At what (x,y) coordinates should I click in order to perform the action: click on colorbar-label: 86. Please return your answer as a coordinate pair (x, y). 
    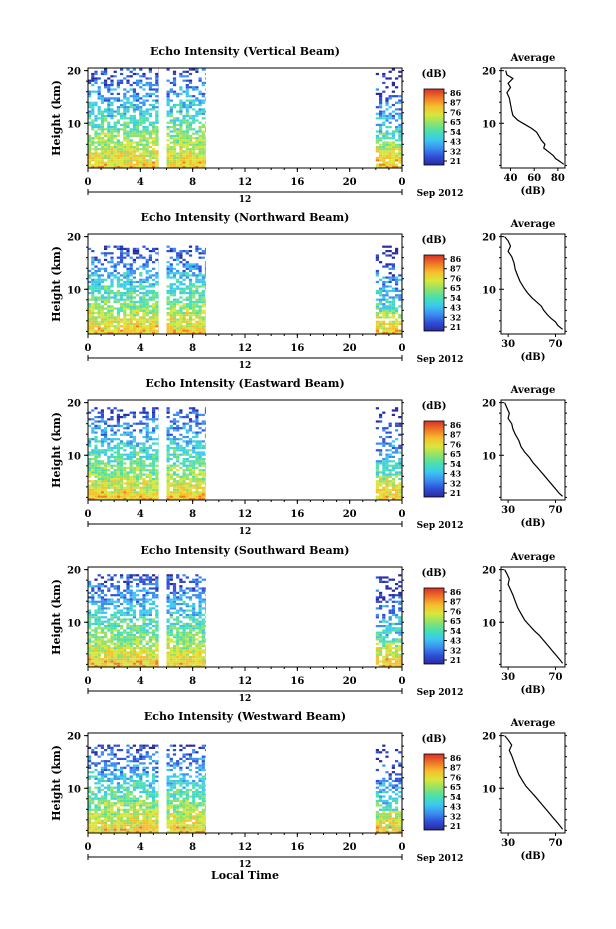
    Looking at the image, I should click on (456, 425).